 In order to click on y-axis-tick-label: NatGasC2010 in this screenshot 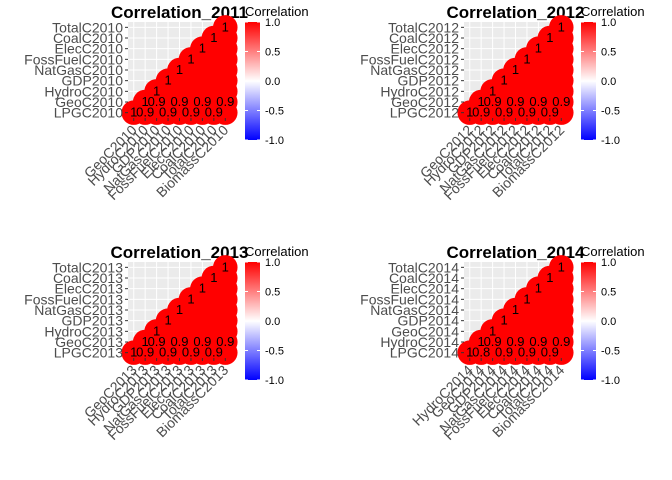, I will do `click(78, 70)`.